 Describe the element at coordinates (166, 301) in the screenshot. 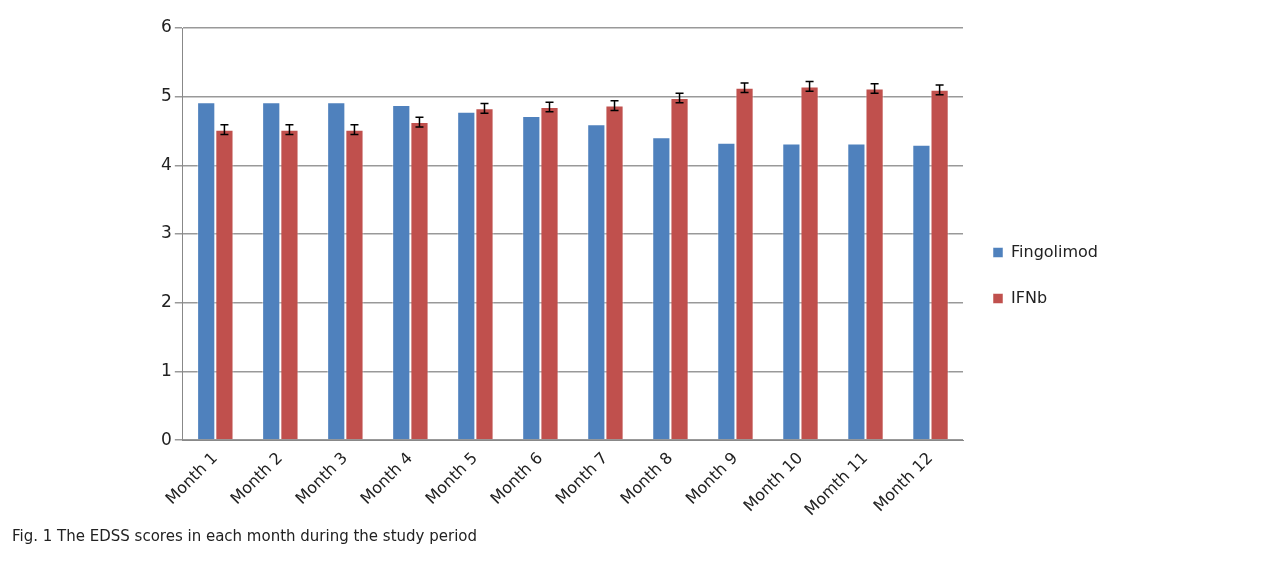

I see `y-tick-label: 2` at that location.